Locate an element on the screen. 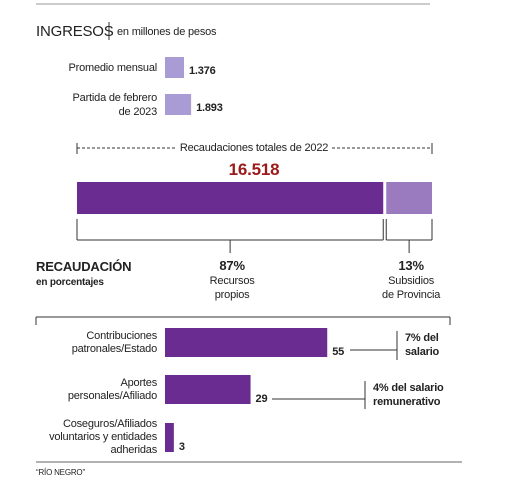  value-label: 29 is located at coordinates (261, 399).